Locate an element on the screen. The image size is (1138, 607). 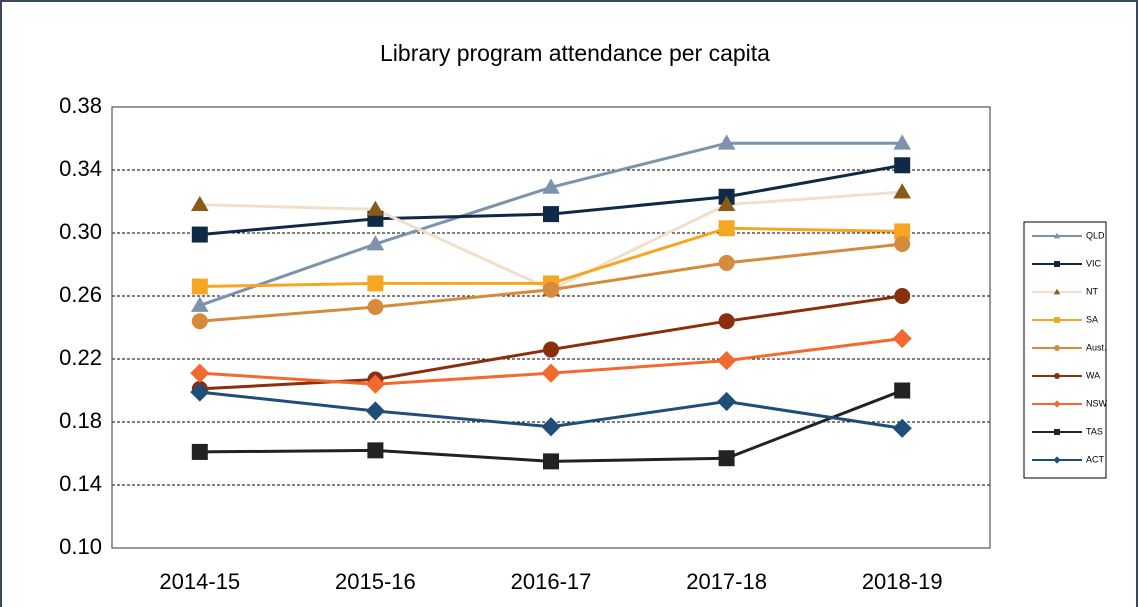
legend-label: Aust. is located at coordinates (1096, 347).